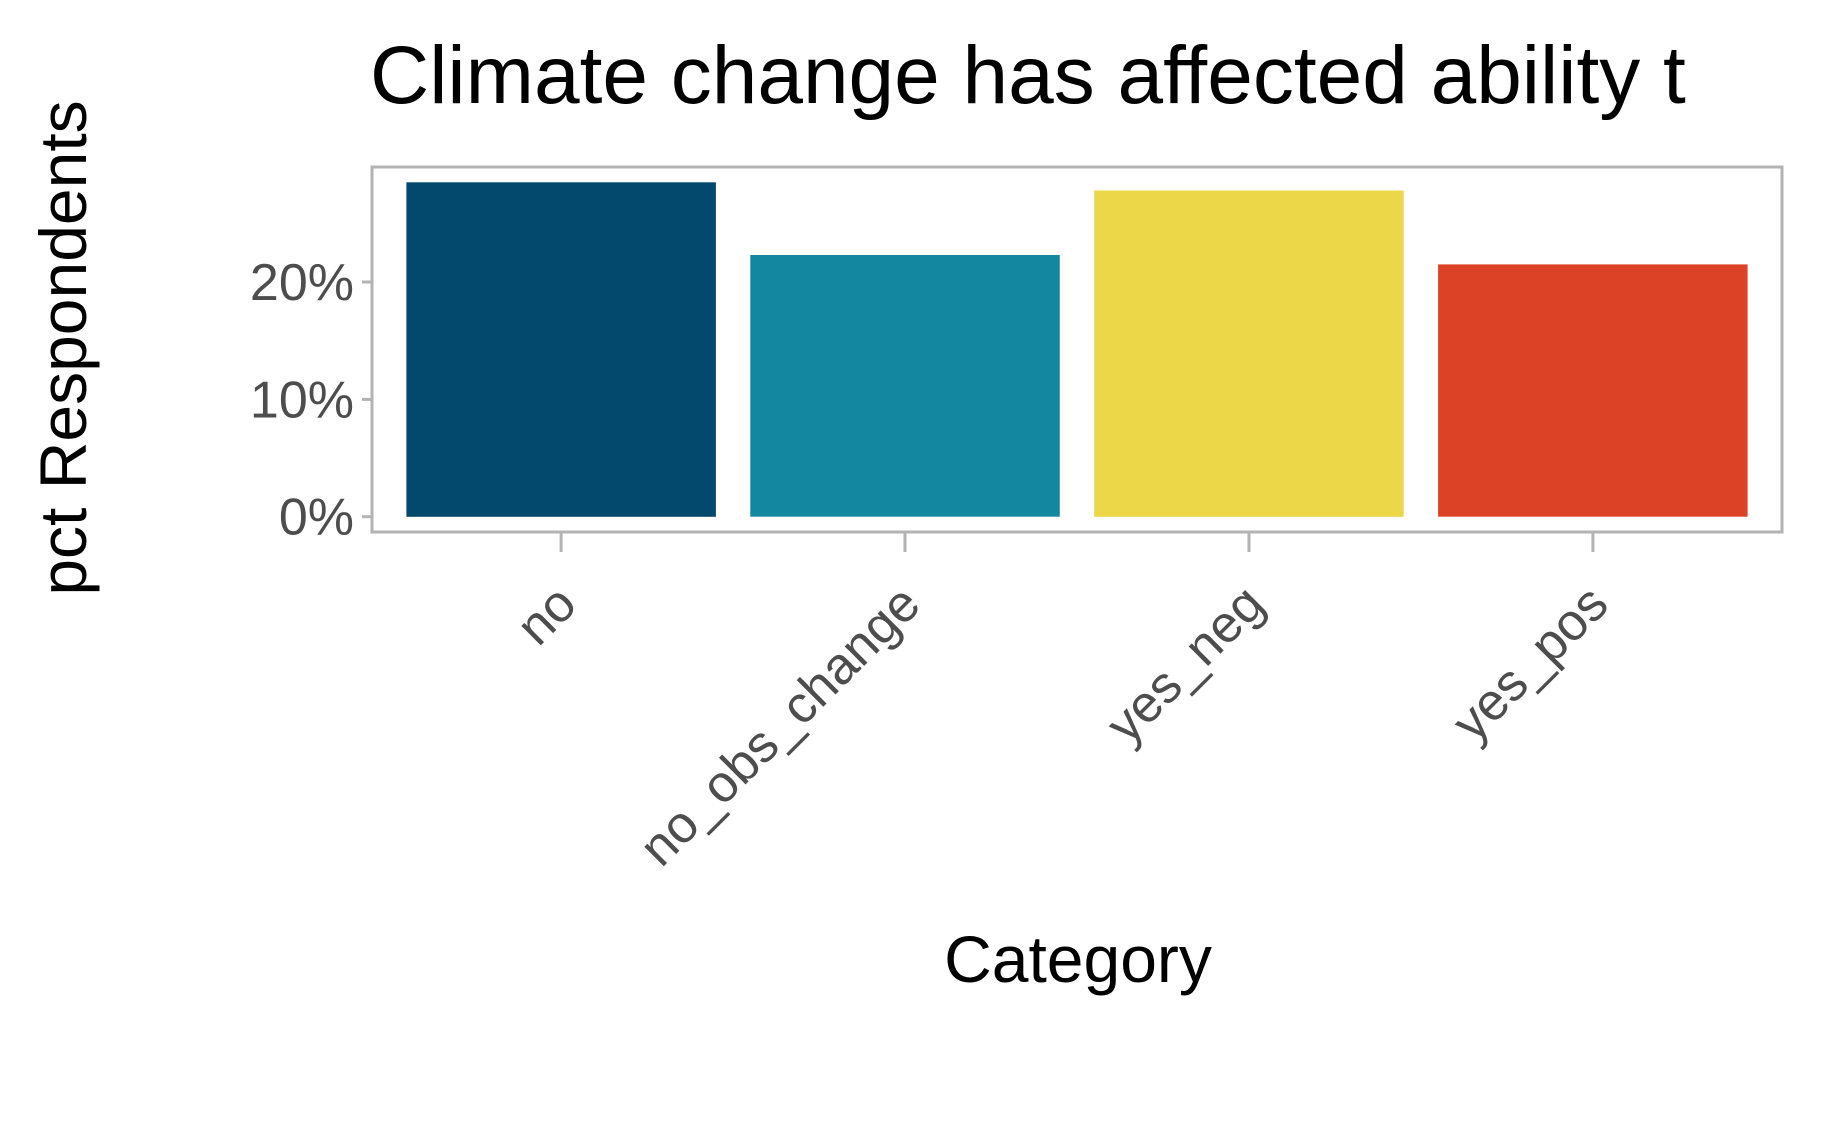 This screenshot has height=1128, width=1828. Describe the element at coordinates (1078, 959) in the screenshot. I see `x-axis-title: Category` at that location.